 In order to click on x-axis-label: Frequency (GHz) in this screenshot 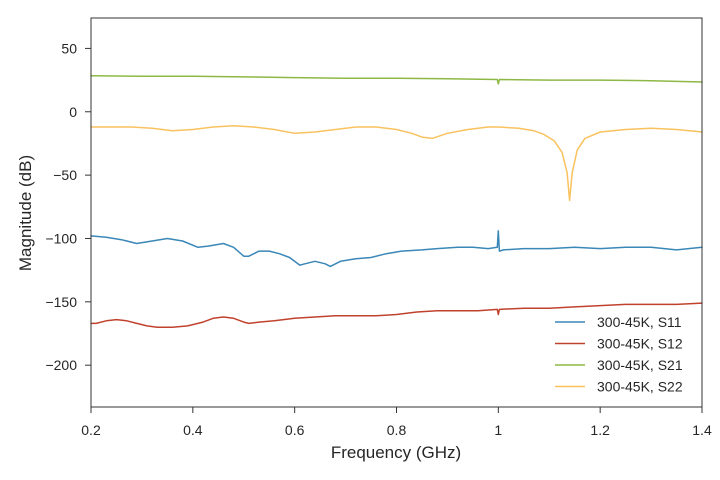, I will do `click(396, 452)`.